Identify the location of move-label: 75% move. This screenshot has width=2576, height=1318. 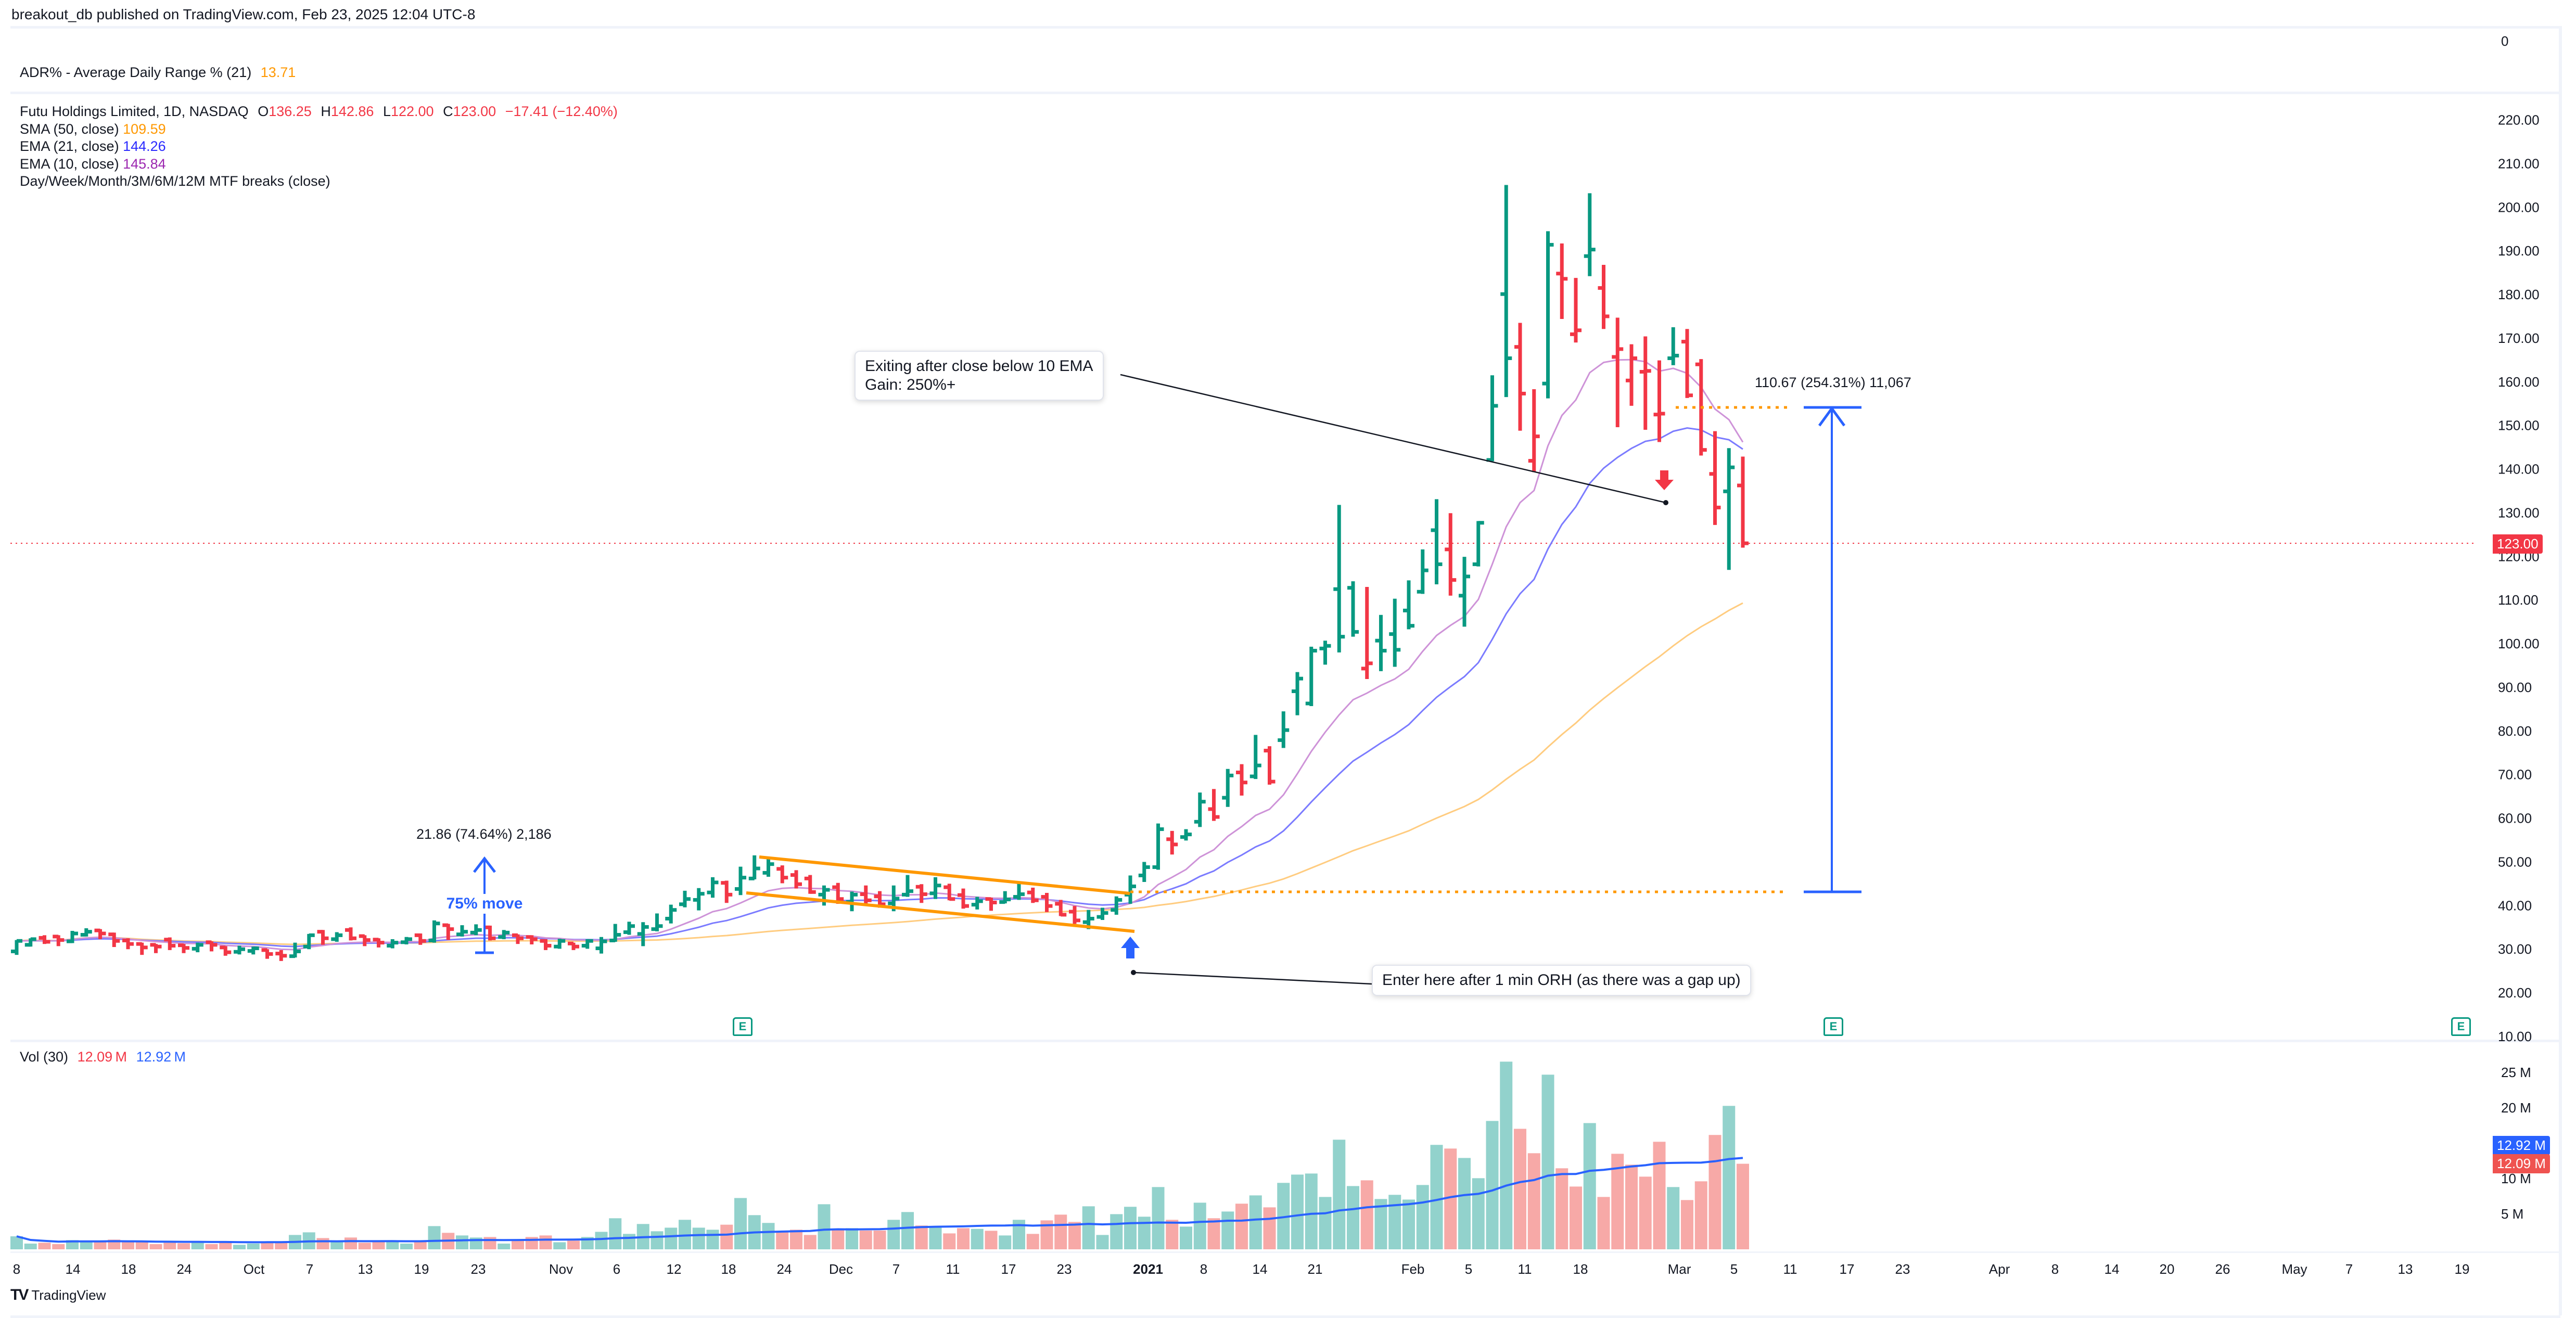
(484, 904).